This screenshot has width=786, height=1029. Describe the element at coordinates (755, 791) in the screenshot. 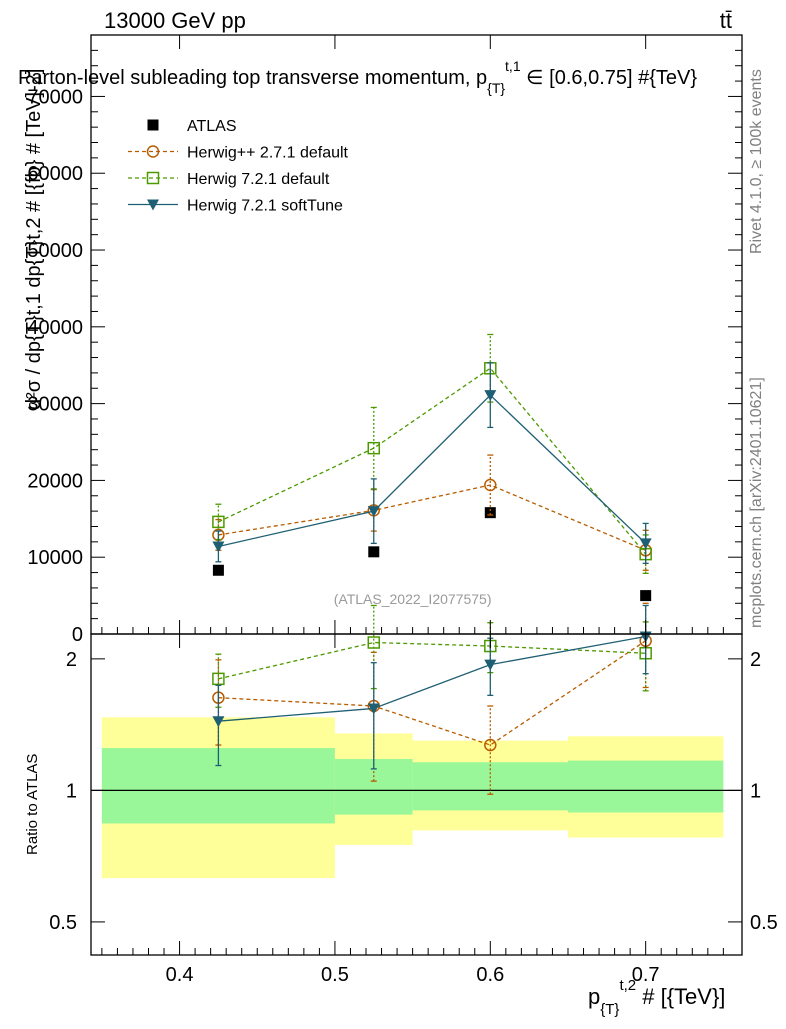

I see `ratio-ytick-label-right: 1` at that location.